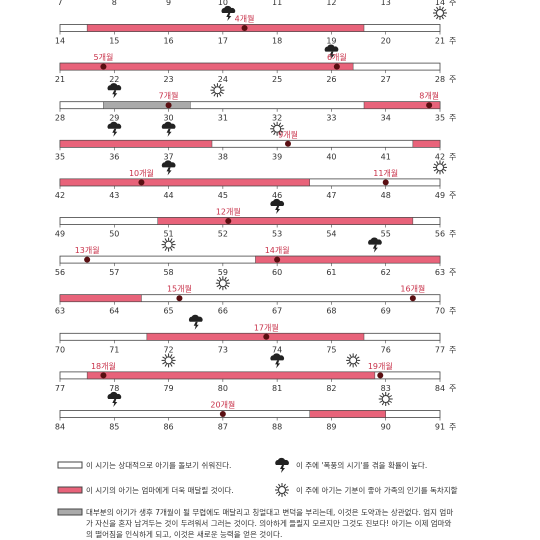 Image resolution: width=540 pixels, height=540 pixels. Describe the element at coordinates (277, 234) in the screenshot. I see `week-label: 53` at that location.